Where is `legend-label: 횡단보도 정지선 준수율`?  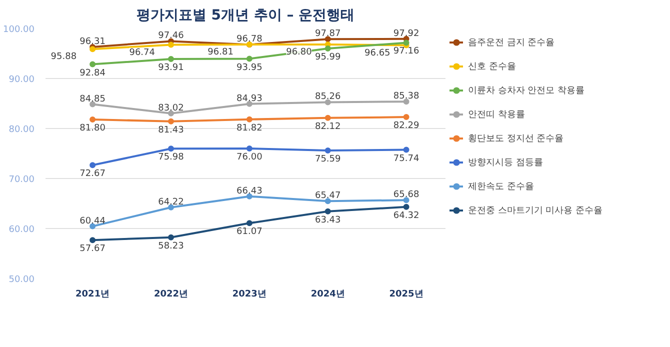
legend-label: 횡단보도 정지선 준수율 is located at coordinates (516, 138).